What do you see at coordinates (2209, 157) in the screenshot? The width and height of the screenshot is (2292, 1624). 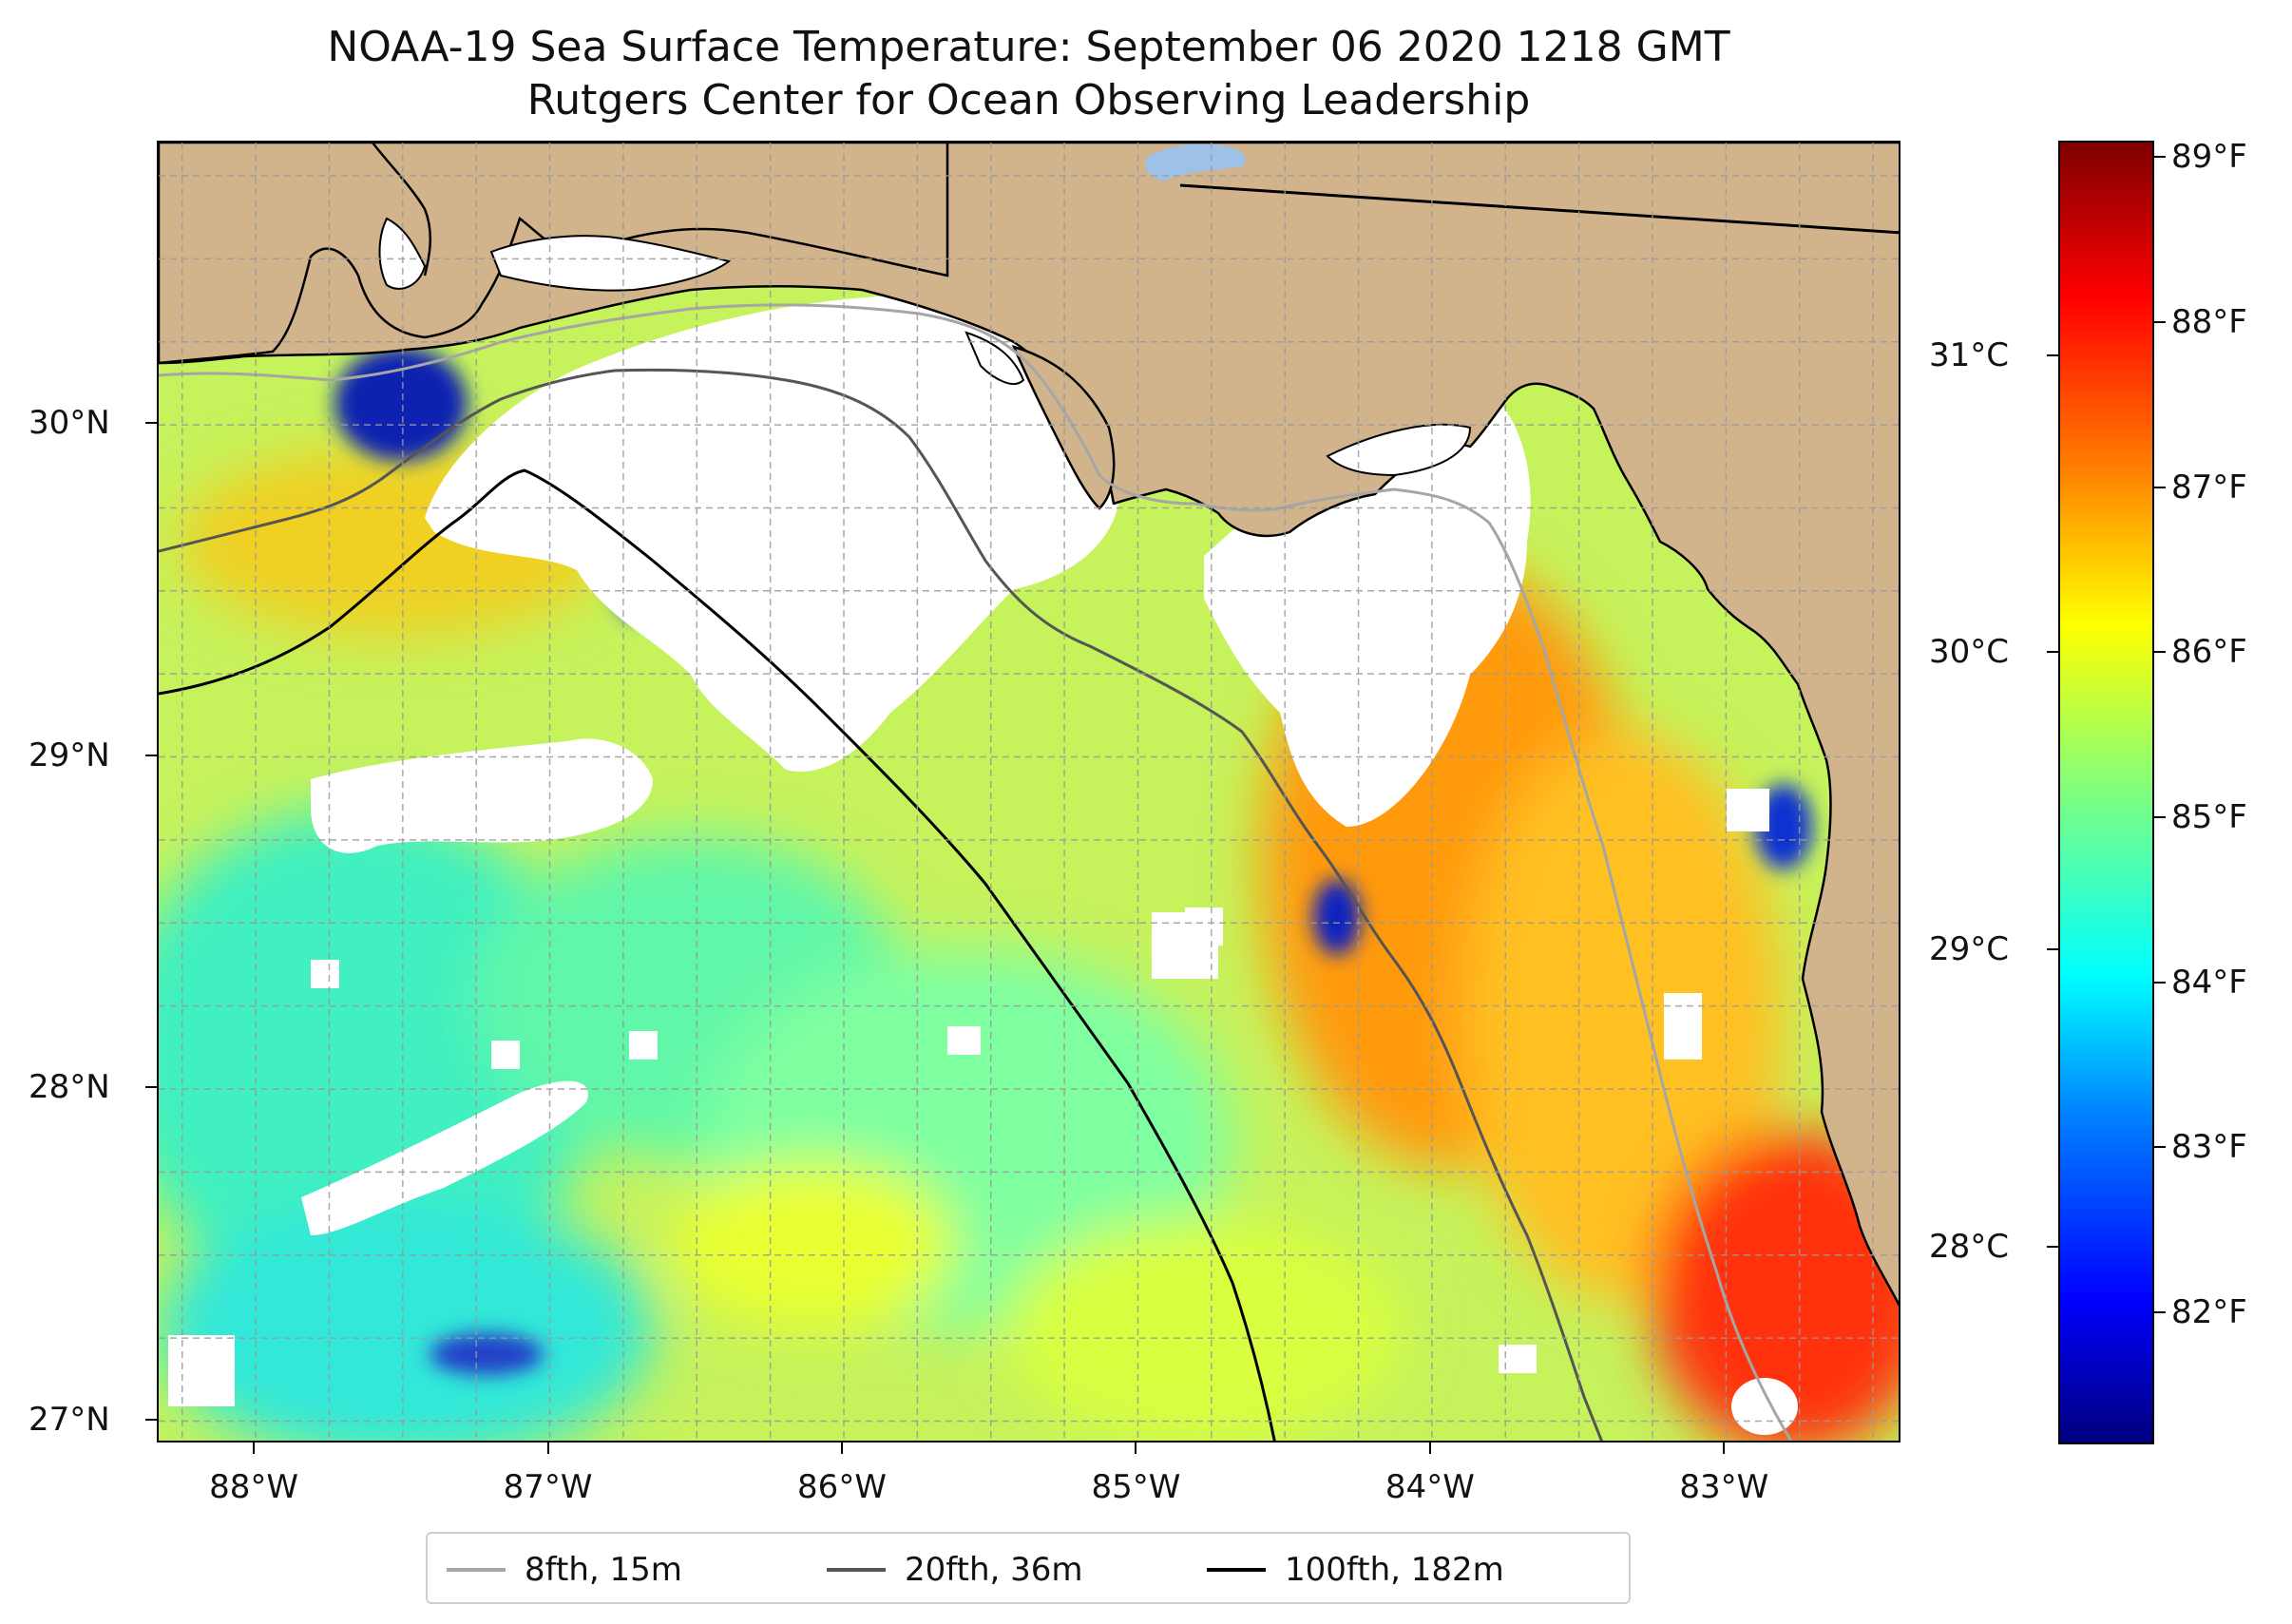 I see `colorbar-f-label: 89°F` at bounding box center [2209, 157].